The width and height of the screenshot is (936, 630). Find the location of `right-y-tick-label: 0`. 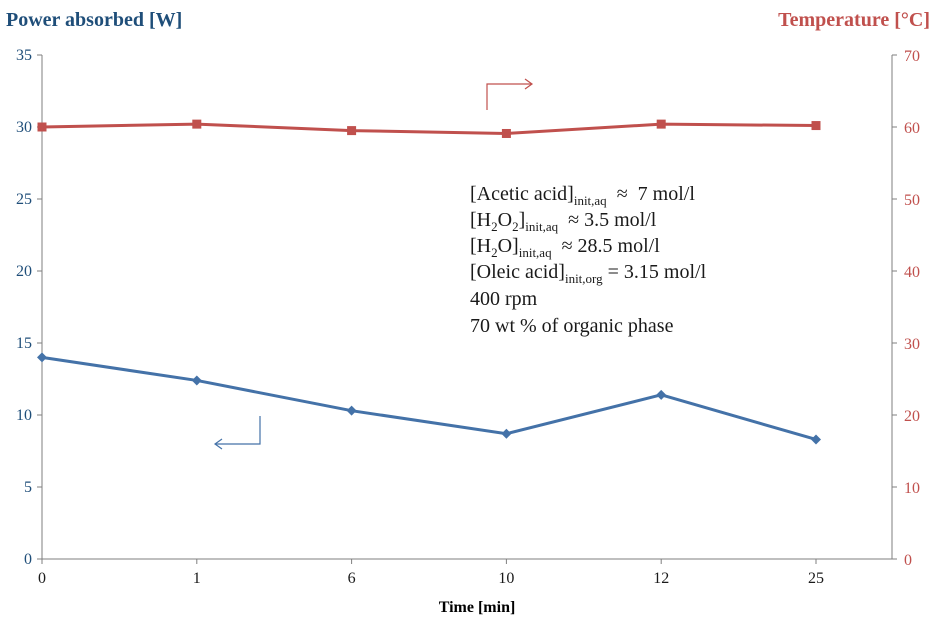

right-y-tick-label: 0 is located at coordinates (908, 560).